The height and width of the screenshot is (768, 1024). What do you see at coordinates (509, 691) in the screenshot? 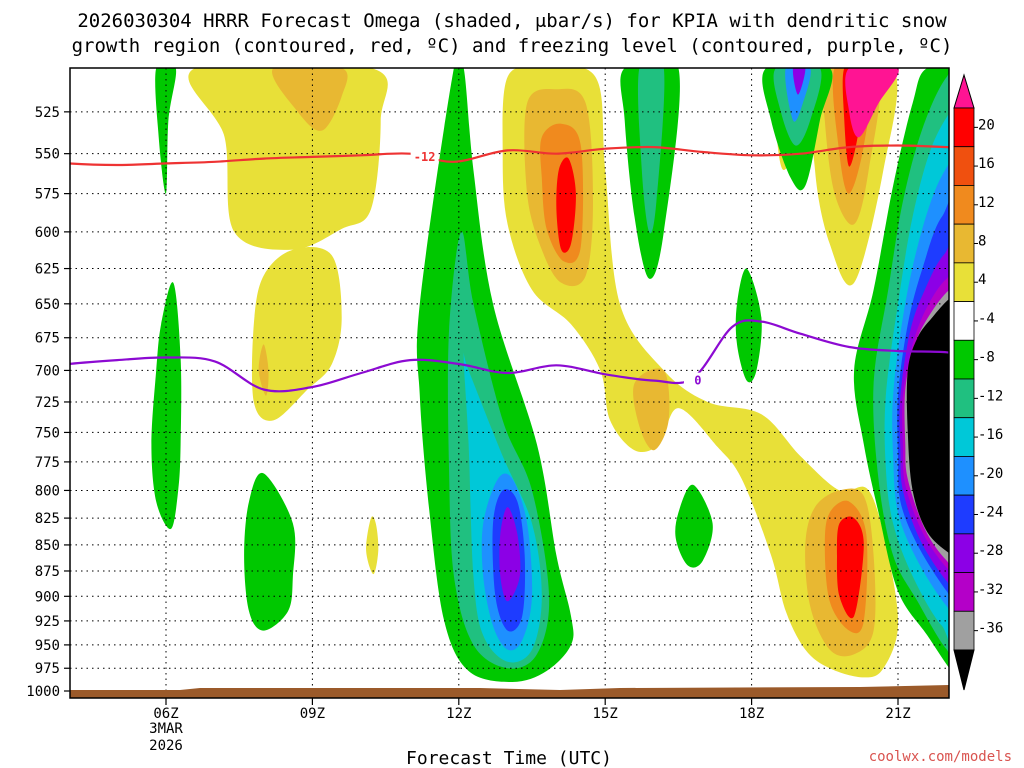
I see `terrain-ground-strip` at bounding box center [509, 691].